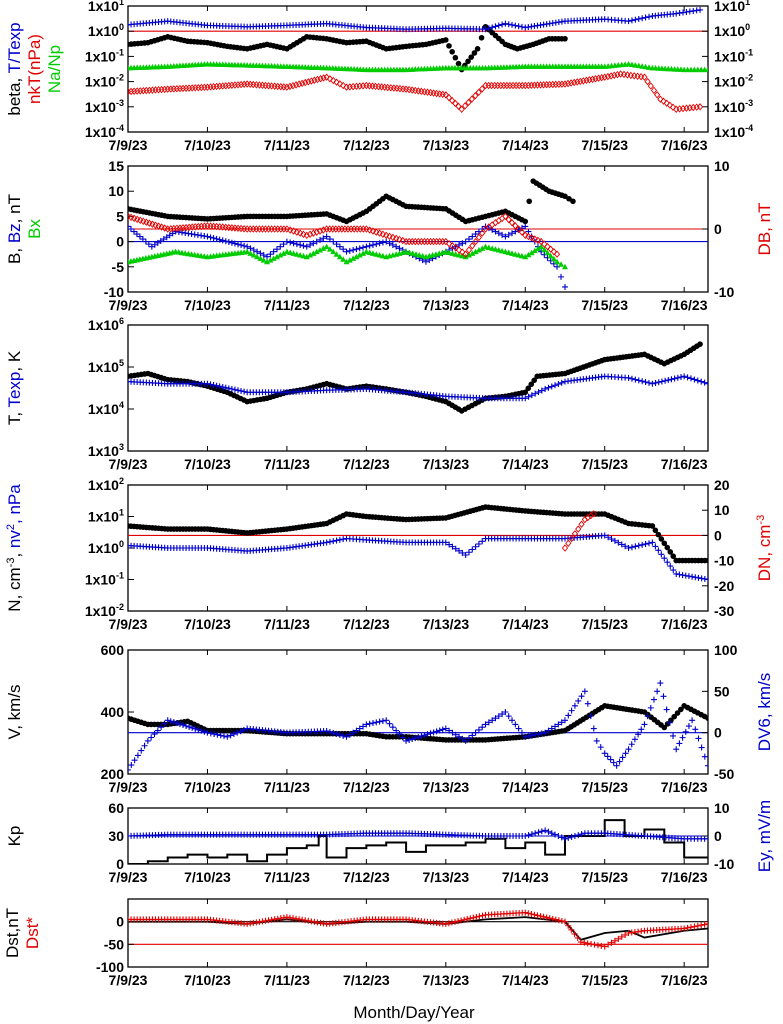 The width and height of the screenshot is (783, 1024). What do you see at coordinates (418, 387) in the screenshot?
I see `series-texp` at bounding box center [418, 387].